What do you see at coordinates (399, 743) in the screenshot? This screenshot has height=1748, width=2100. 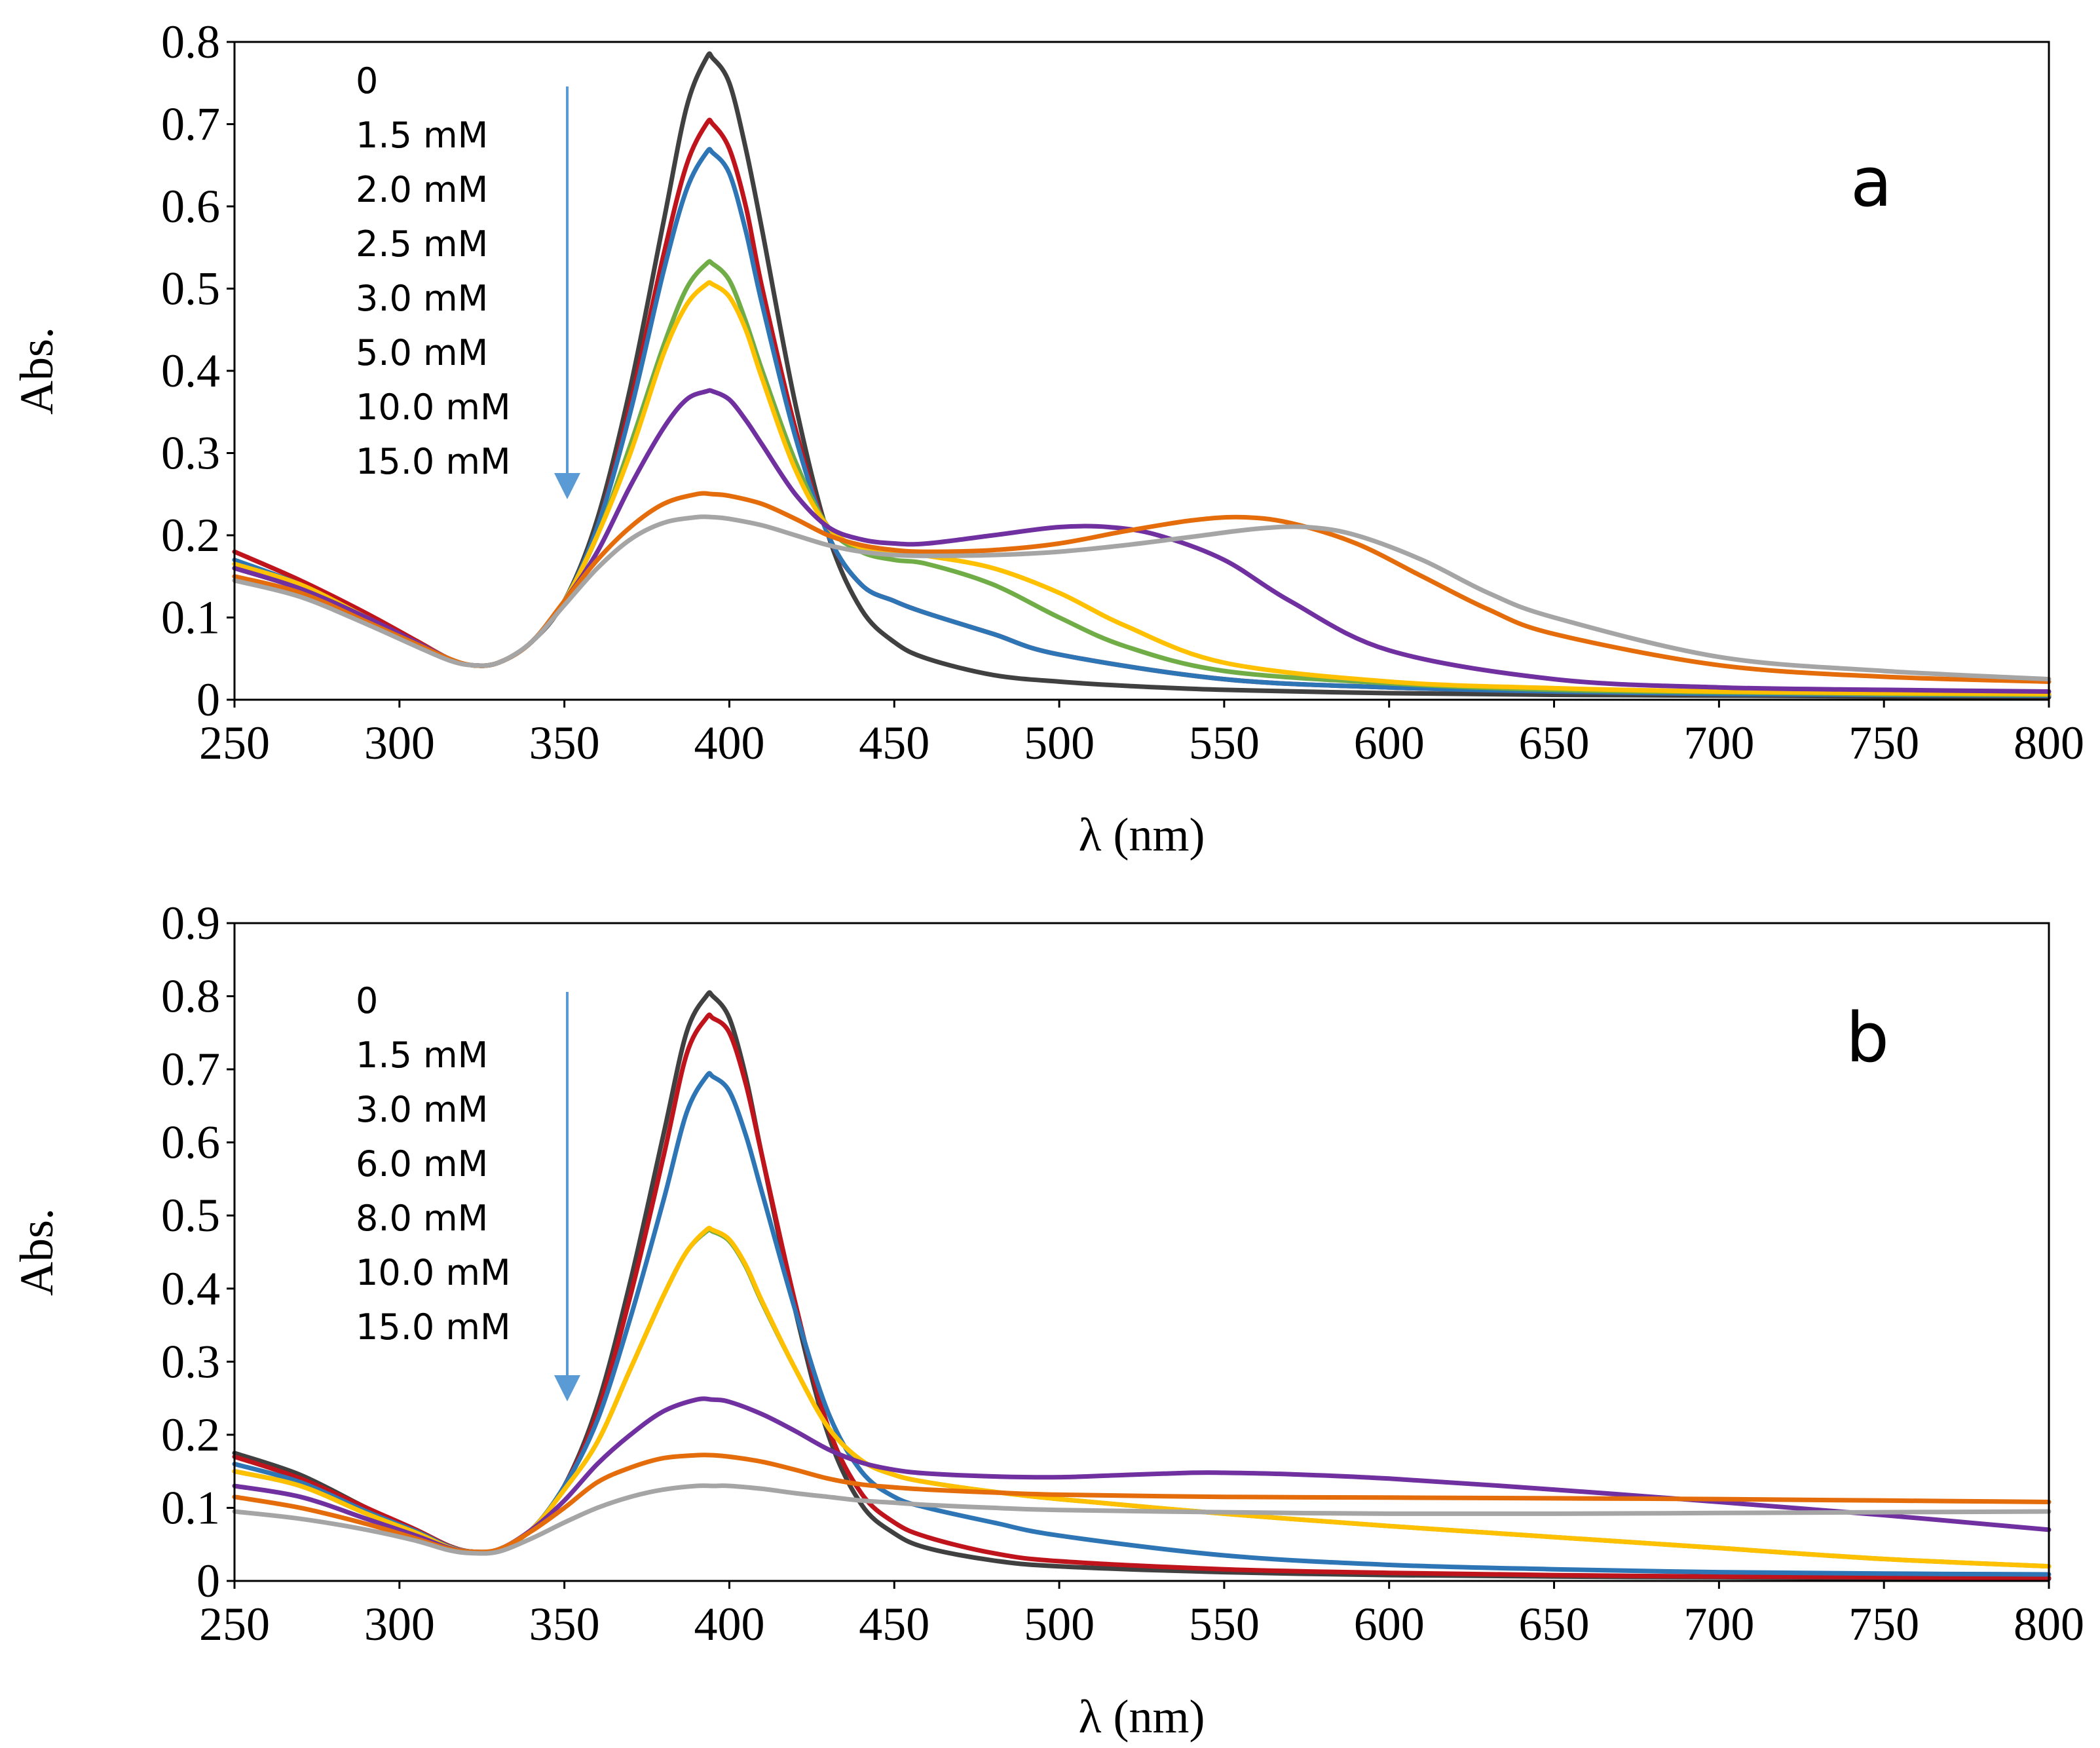 I see `x-tick-label-a: 300` at bounding box center [399, 743].